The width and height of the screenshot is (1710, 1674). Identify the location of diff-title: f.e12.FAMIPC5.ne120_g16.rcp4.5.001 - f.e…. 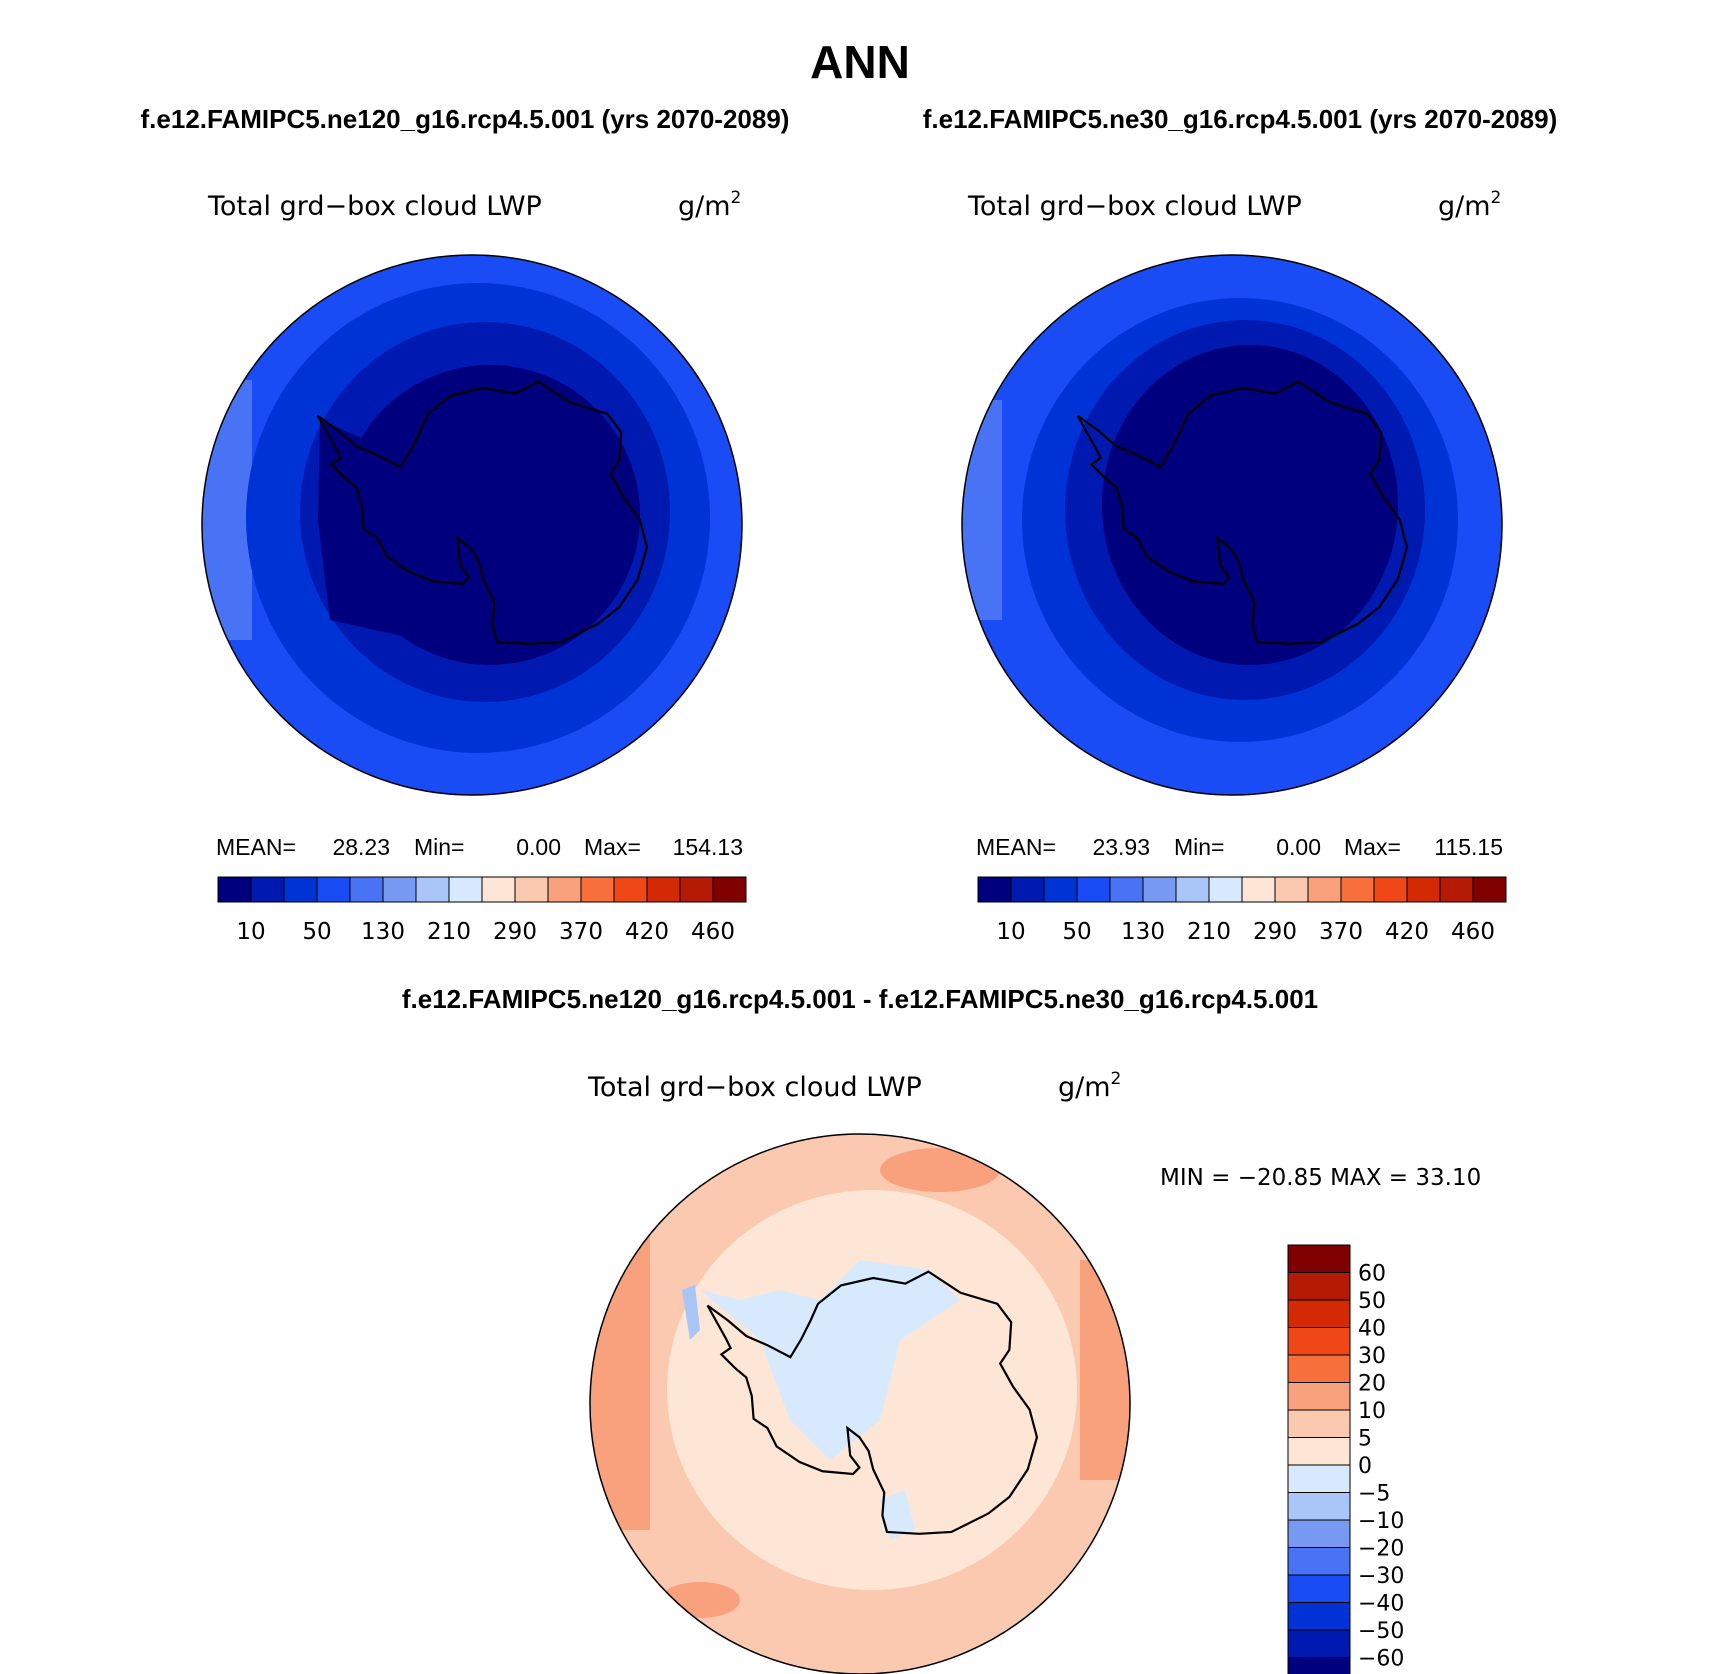
(860, 999).